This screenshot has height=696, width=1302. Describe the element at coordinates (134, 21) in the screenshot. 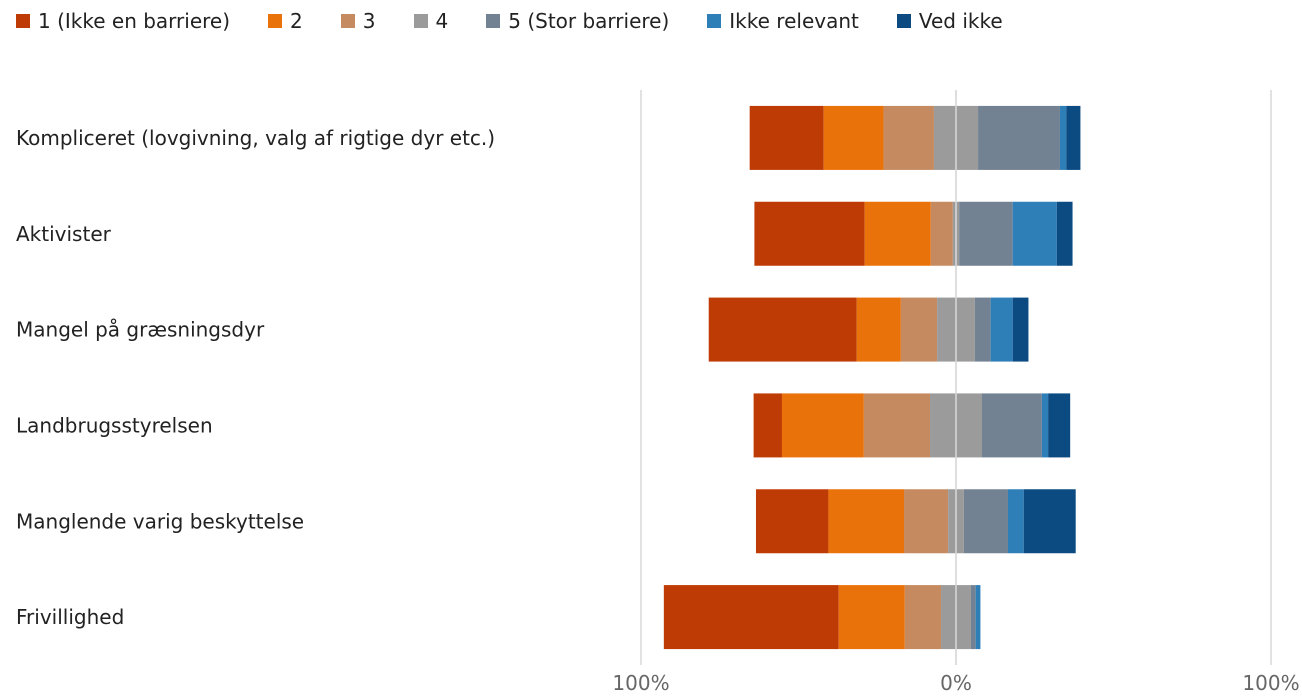

I see `legend-label: 1 (Ikke en barriere)` at that location.